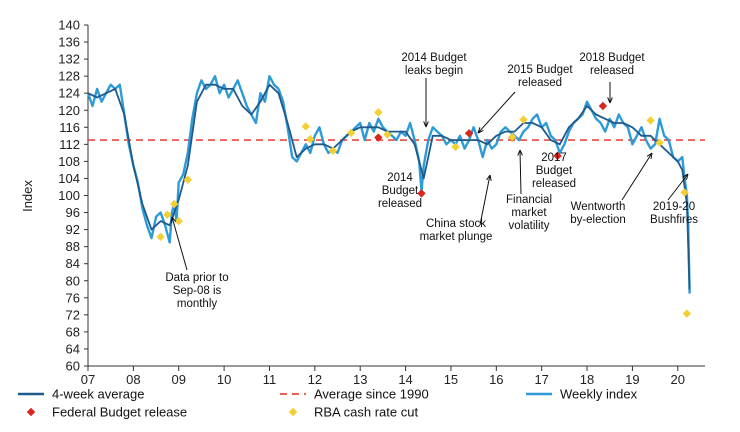  What do you see at coordinates (599, 394) in the screenshot?
I see `legend-label: Weekly index` at bounding box center [599, 394].